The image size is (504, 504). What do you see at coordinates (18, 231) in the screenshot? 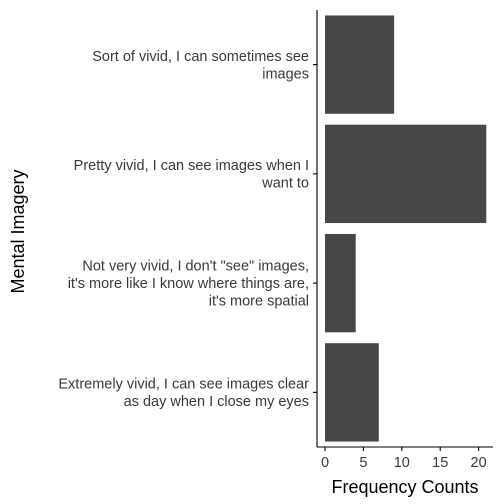
I see `y-axis-title: Mental Imagery` at bounding box center [18, 231].